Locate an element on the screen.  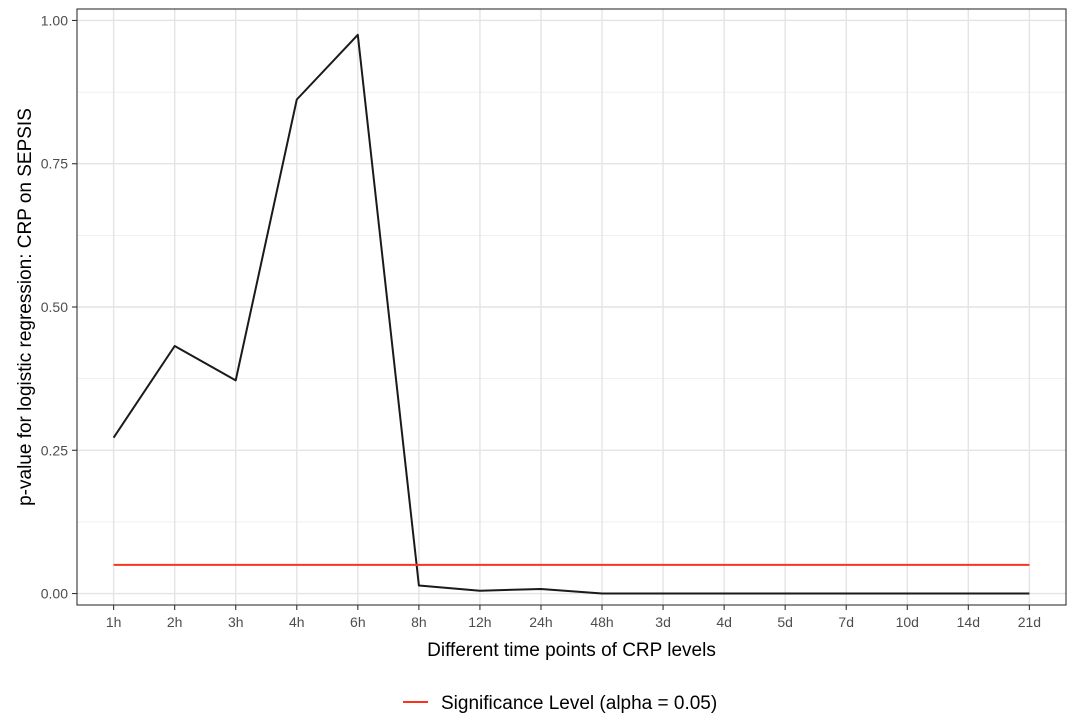
x-axis: 1h 2h 3h 4h 6h 8h 12h 24h 48h 3d 4d 5d 7d 10d 14d 21d is located at coordinates (573, 617).